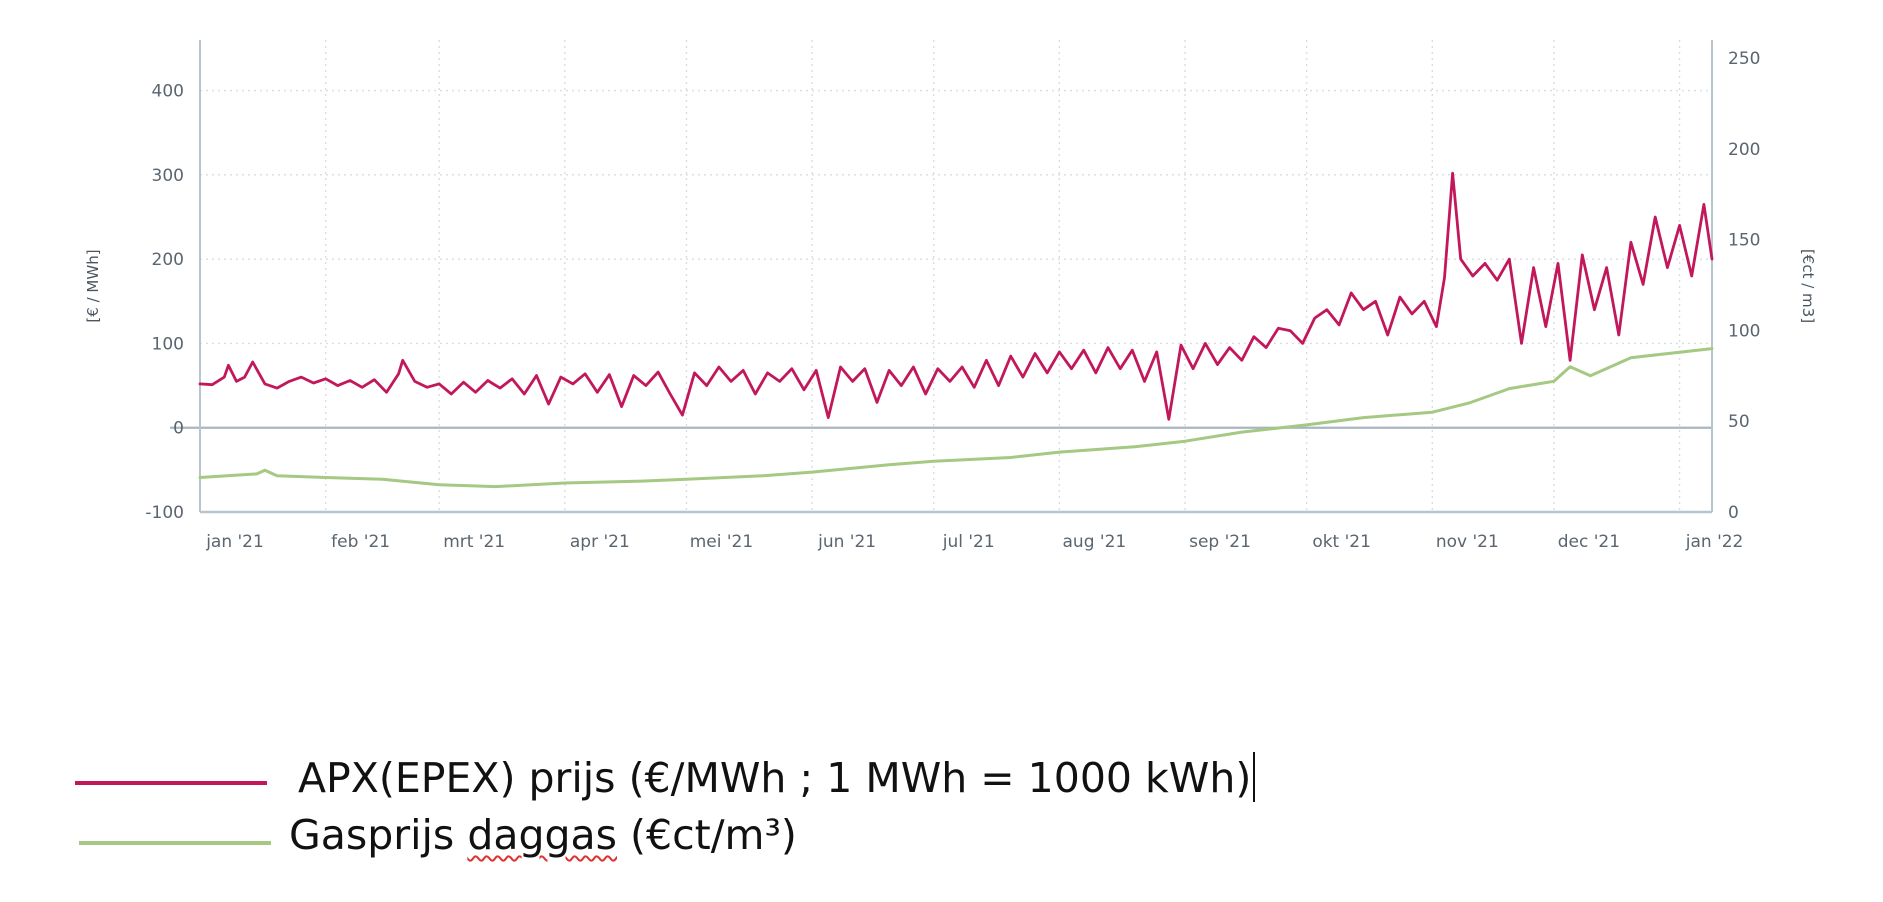 This screenshot has width=1883, height=902. Describe the element at coordinates (1808, 286) in the screenshot. I see `y-axis-title-right: [€ct / m3]` at that location.